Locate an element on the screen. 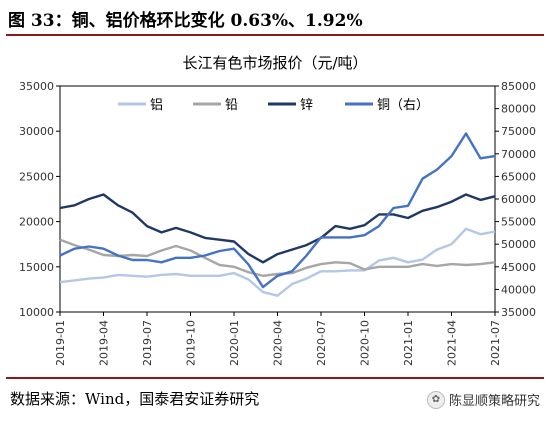 The image size is (550, 422). x-tick-label: 2019-10 is located at coordinates (191, 343).